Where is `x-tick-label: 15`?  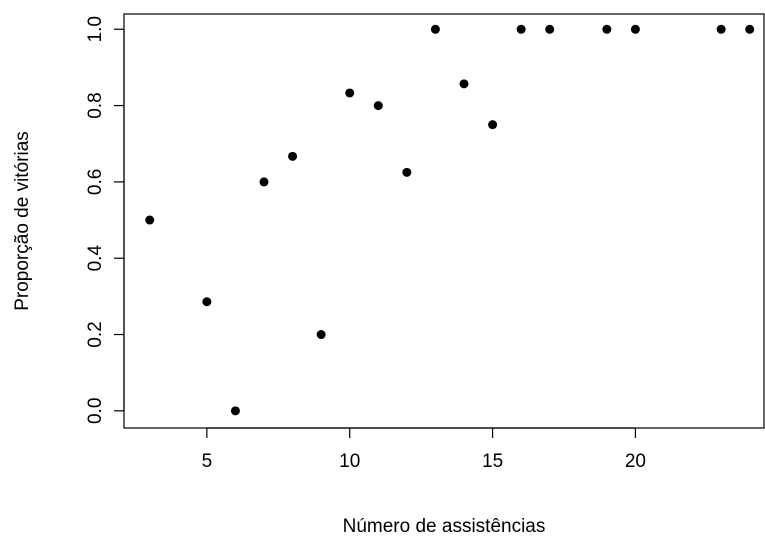
x-tick-label: 15 is located at coordinates (492, 461).